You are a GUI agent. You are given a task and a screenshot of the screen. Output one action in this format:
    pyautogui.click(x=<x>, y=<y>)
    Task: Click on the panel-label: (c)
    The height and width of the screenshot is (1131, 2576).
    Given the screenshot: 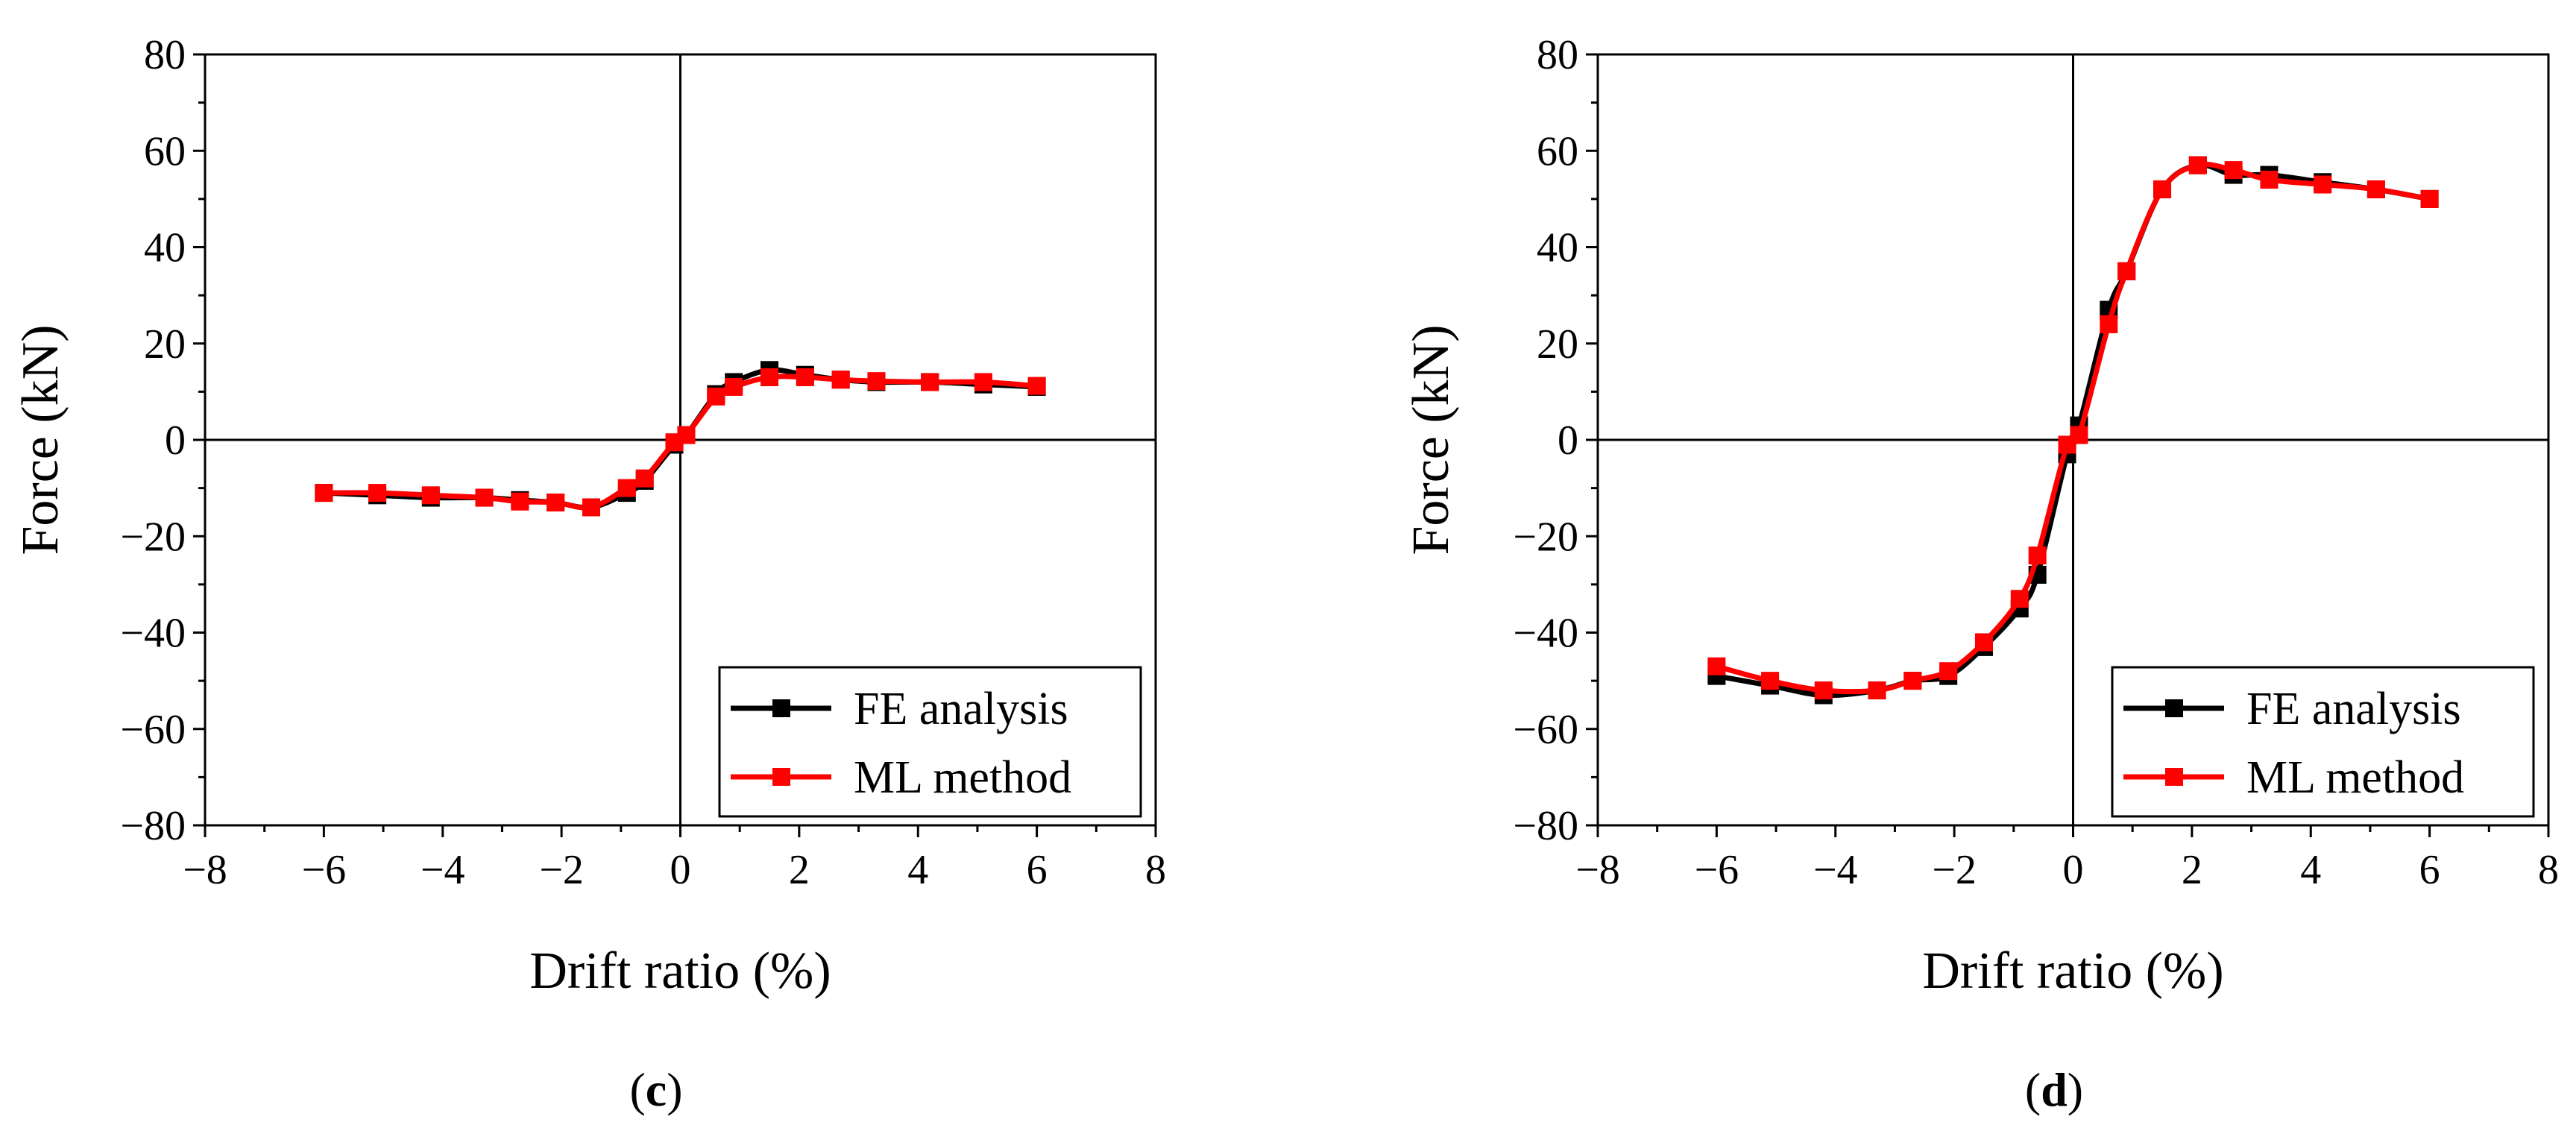 What is the action you would take?
    pyautogui.click(x=655, y=1089)
    